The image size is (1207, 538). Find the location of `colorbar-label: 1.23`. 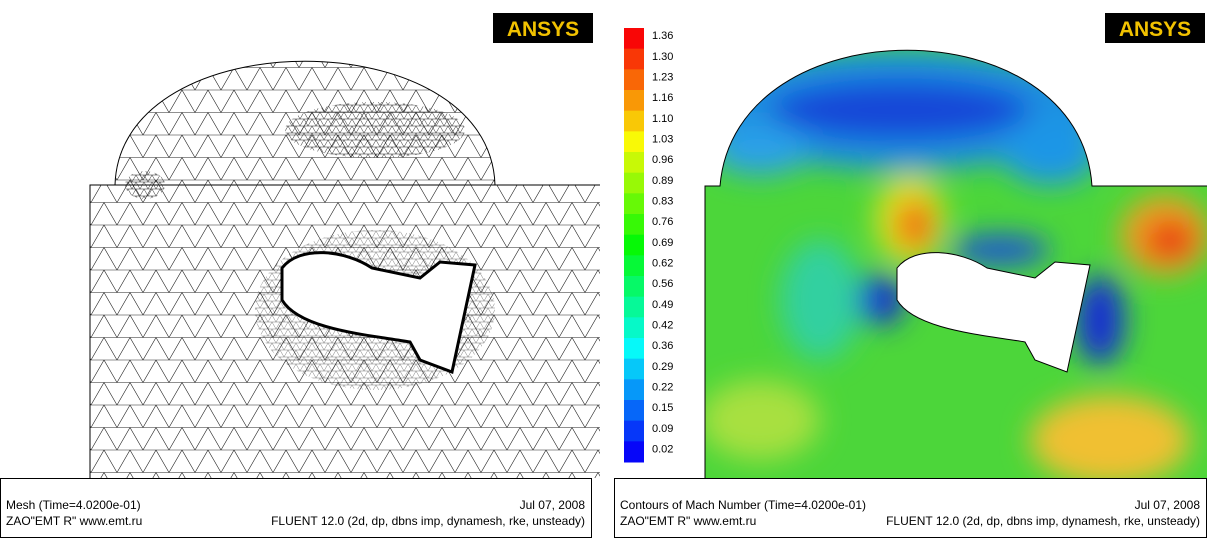

colorbar-label: 1.23 is located at coordinates (662, 78).